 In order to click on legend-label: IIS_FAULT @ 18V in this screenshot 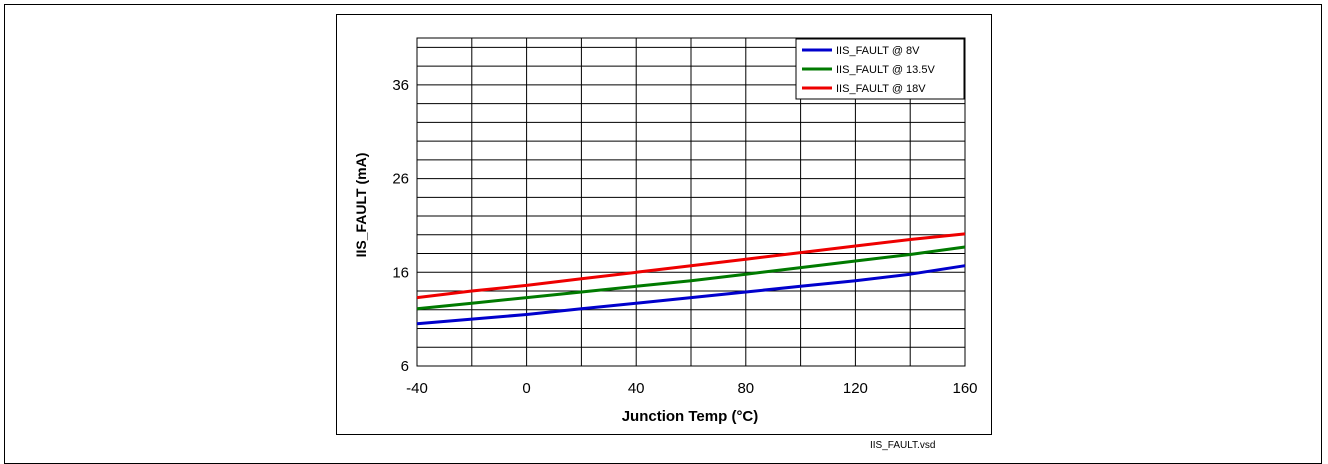, I will do `click(881, 89)`.